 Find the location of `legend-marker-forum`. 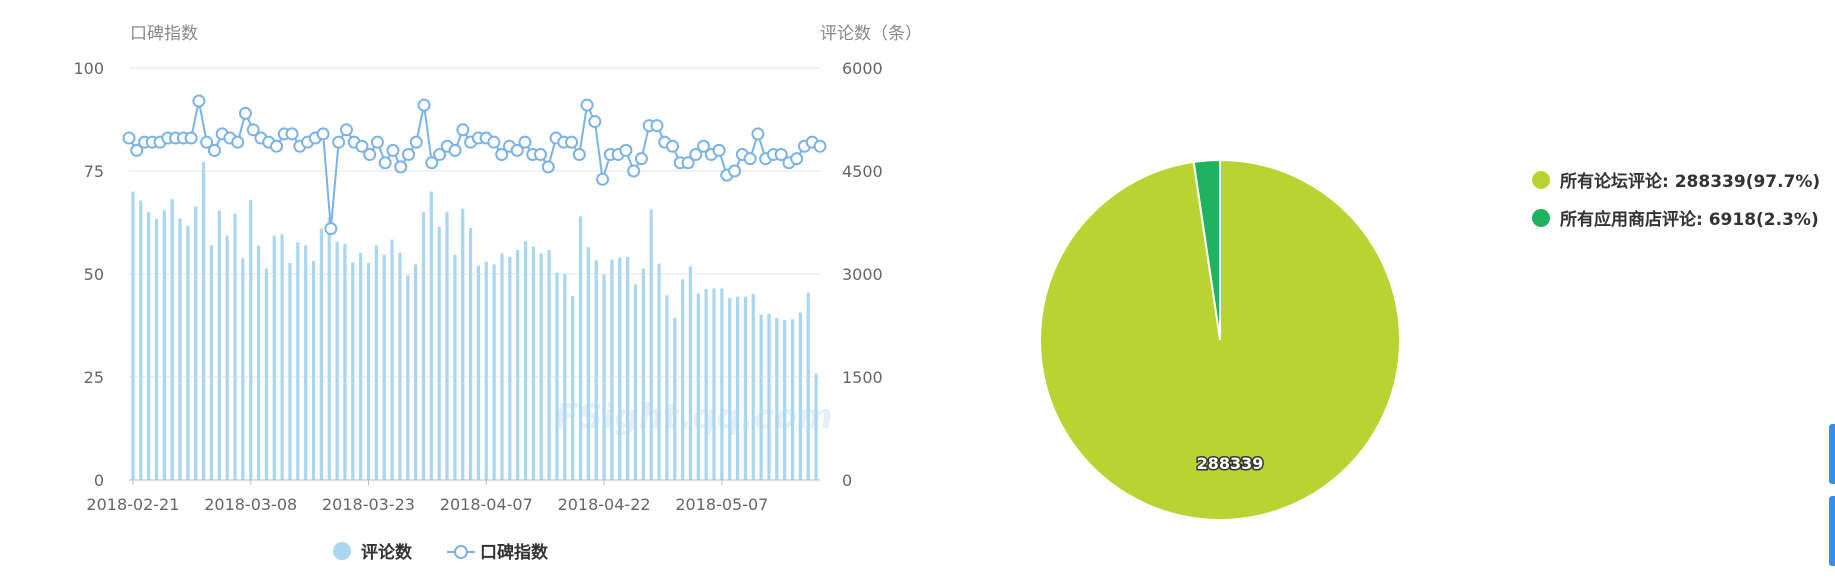

legend-marker-forum is located at coordinates (1541, 180).